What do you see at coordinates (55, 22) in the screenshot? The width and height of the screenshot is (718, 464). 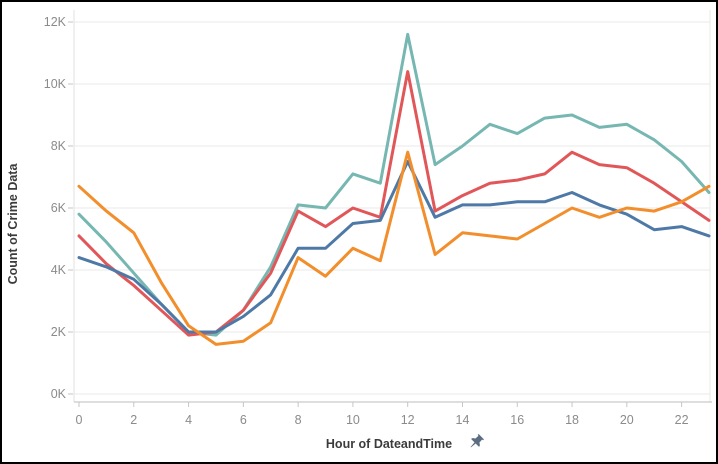 I see `y-tick-label: 12K` at bounding box center [55, 22].